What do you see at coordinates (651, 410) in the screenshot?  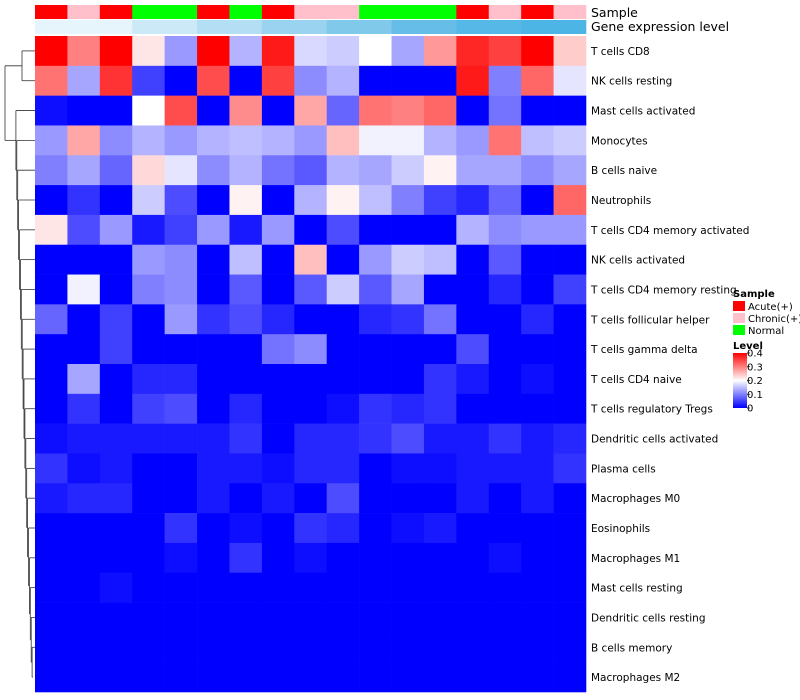 I see `row-label: T cells regulatory Tregs` at bounding box center [651, 410].